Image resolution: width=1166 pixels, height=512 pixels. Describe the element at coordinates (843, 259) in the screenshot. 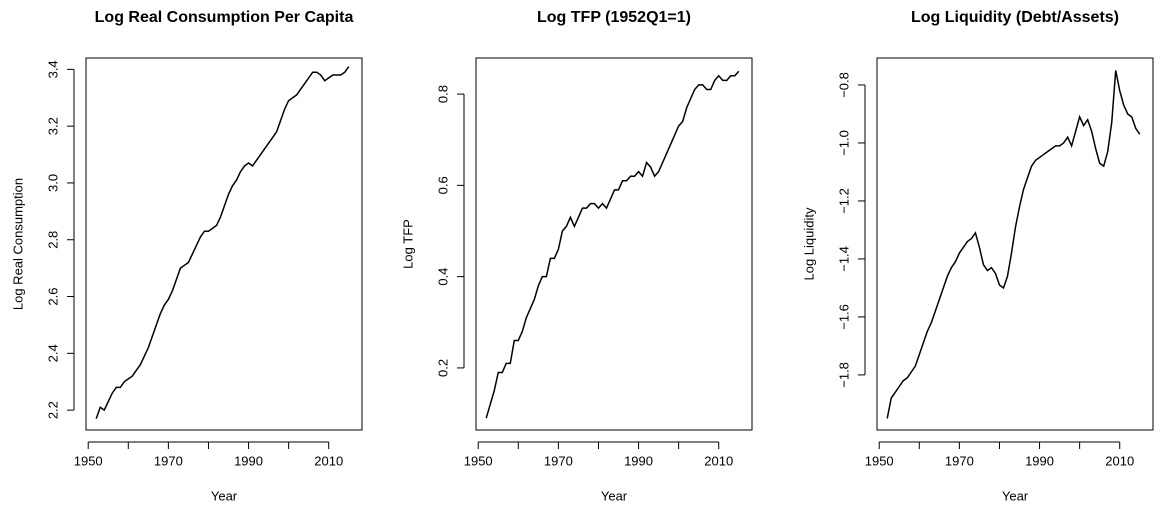

I see `y-tick-label: −1.4` at that location.